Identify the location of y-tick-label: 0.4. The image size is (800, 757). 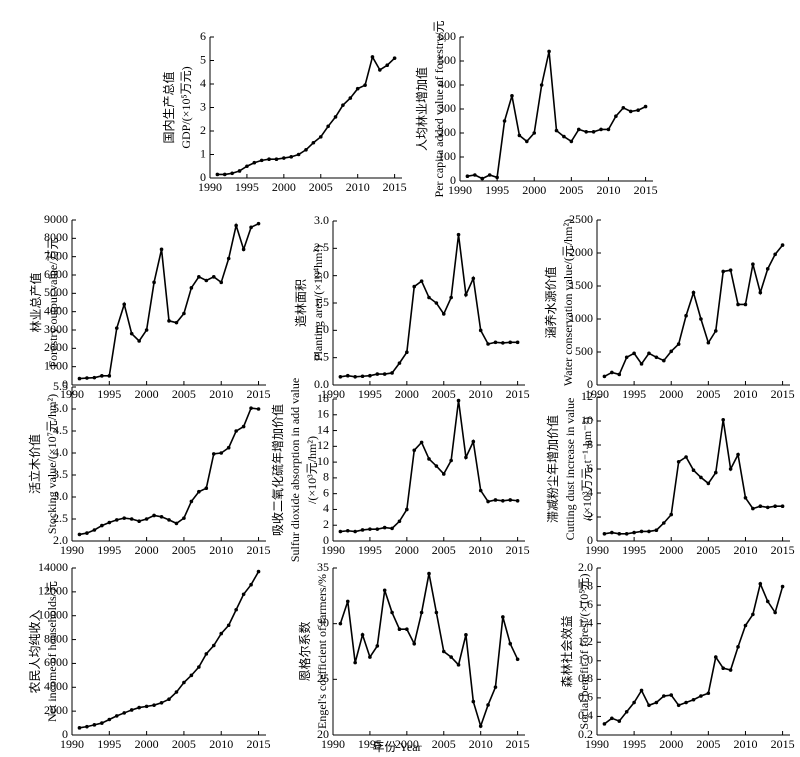
(585, 715).